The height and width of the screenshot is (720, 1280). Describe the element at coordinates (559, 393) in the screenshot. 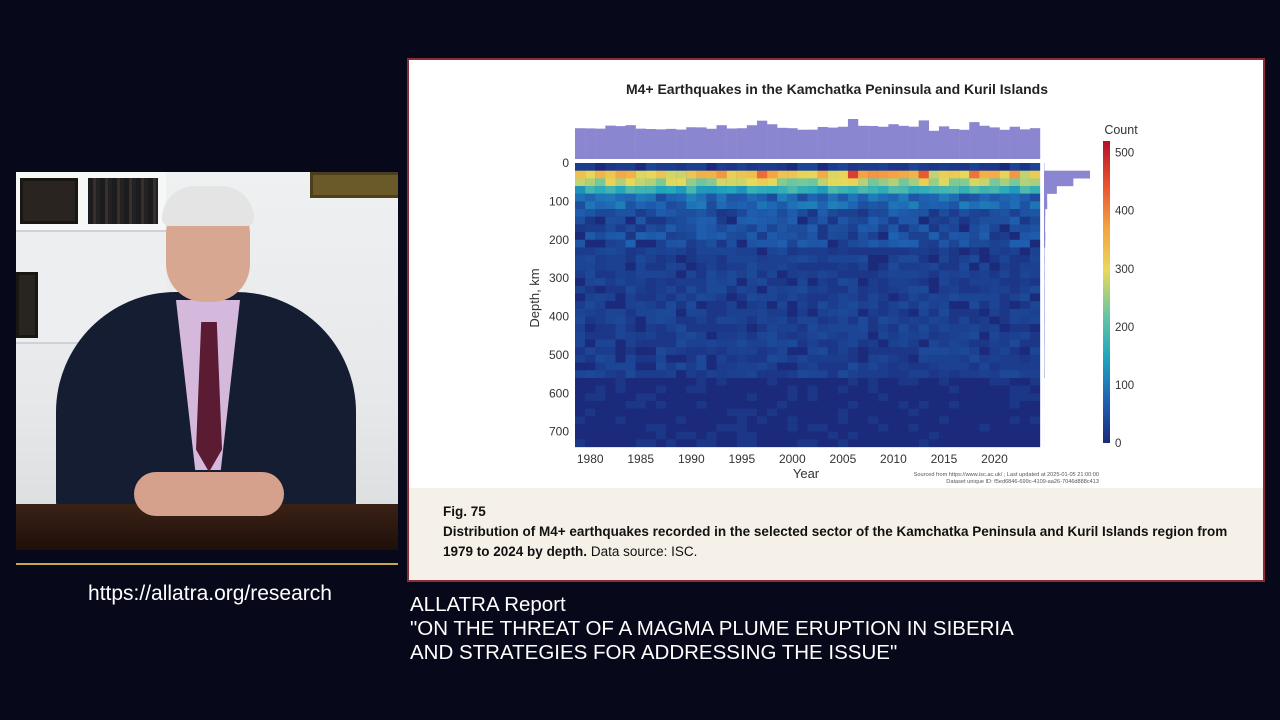

I see `y-tick-label: 600` at that location.